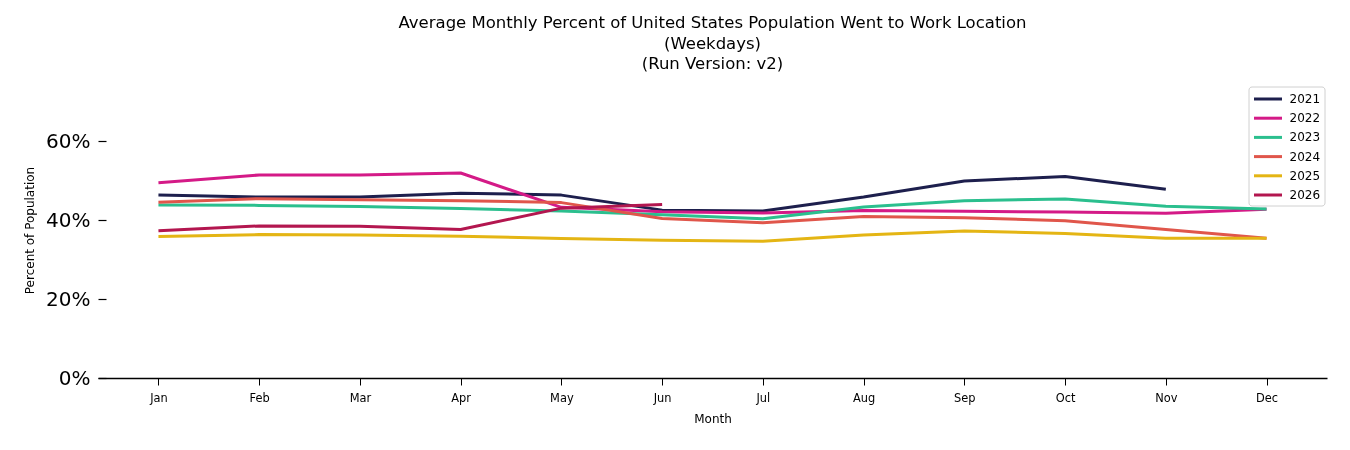 Image resolution: width=1350 pixels, height=450 pixels. What do you see at coordinates (1166, 397) in the screenshot?
I see `x-tick-label: Nov` at bounding box center [1166, 397].